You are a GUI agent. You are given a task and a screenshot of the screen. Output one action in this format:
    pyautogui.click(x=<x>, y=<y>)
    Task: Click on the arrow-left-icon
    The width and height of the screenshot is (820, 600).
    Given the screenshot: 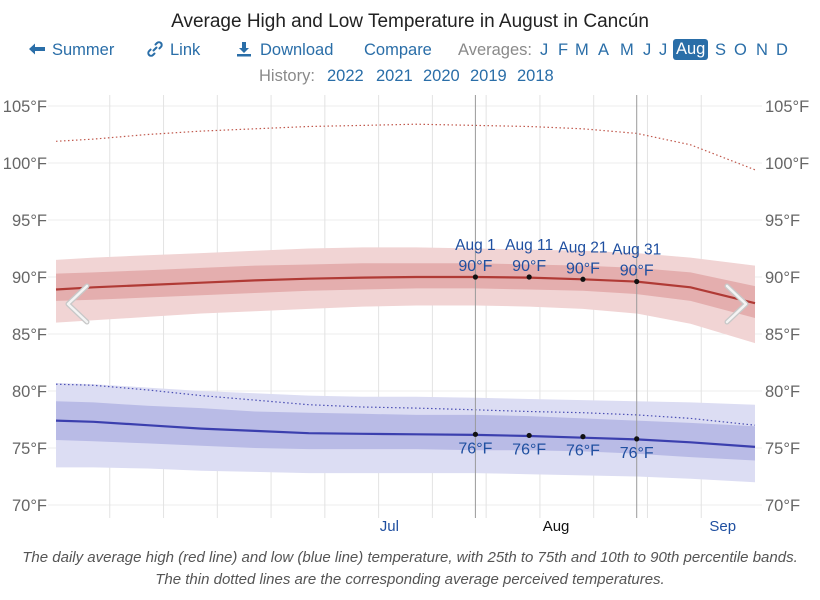 What is the action you would take?
    pyautogui.click(x=37, y=49)
    